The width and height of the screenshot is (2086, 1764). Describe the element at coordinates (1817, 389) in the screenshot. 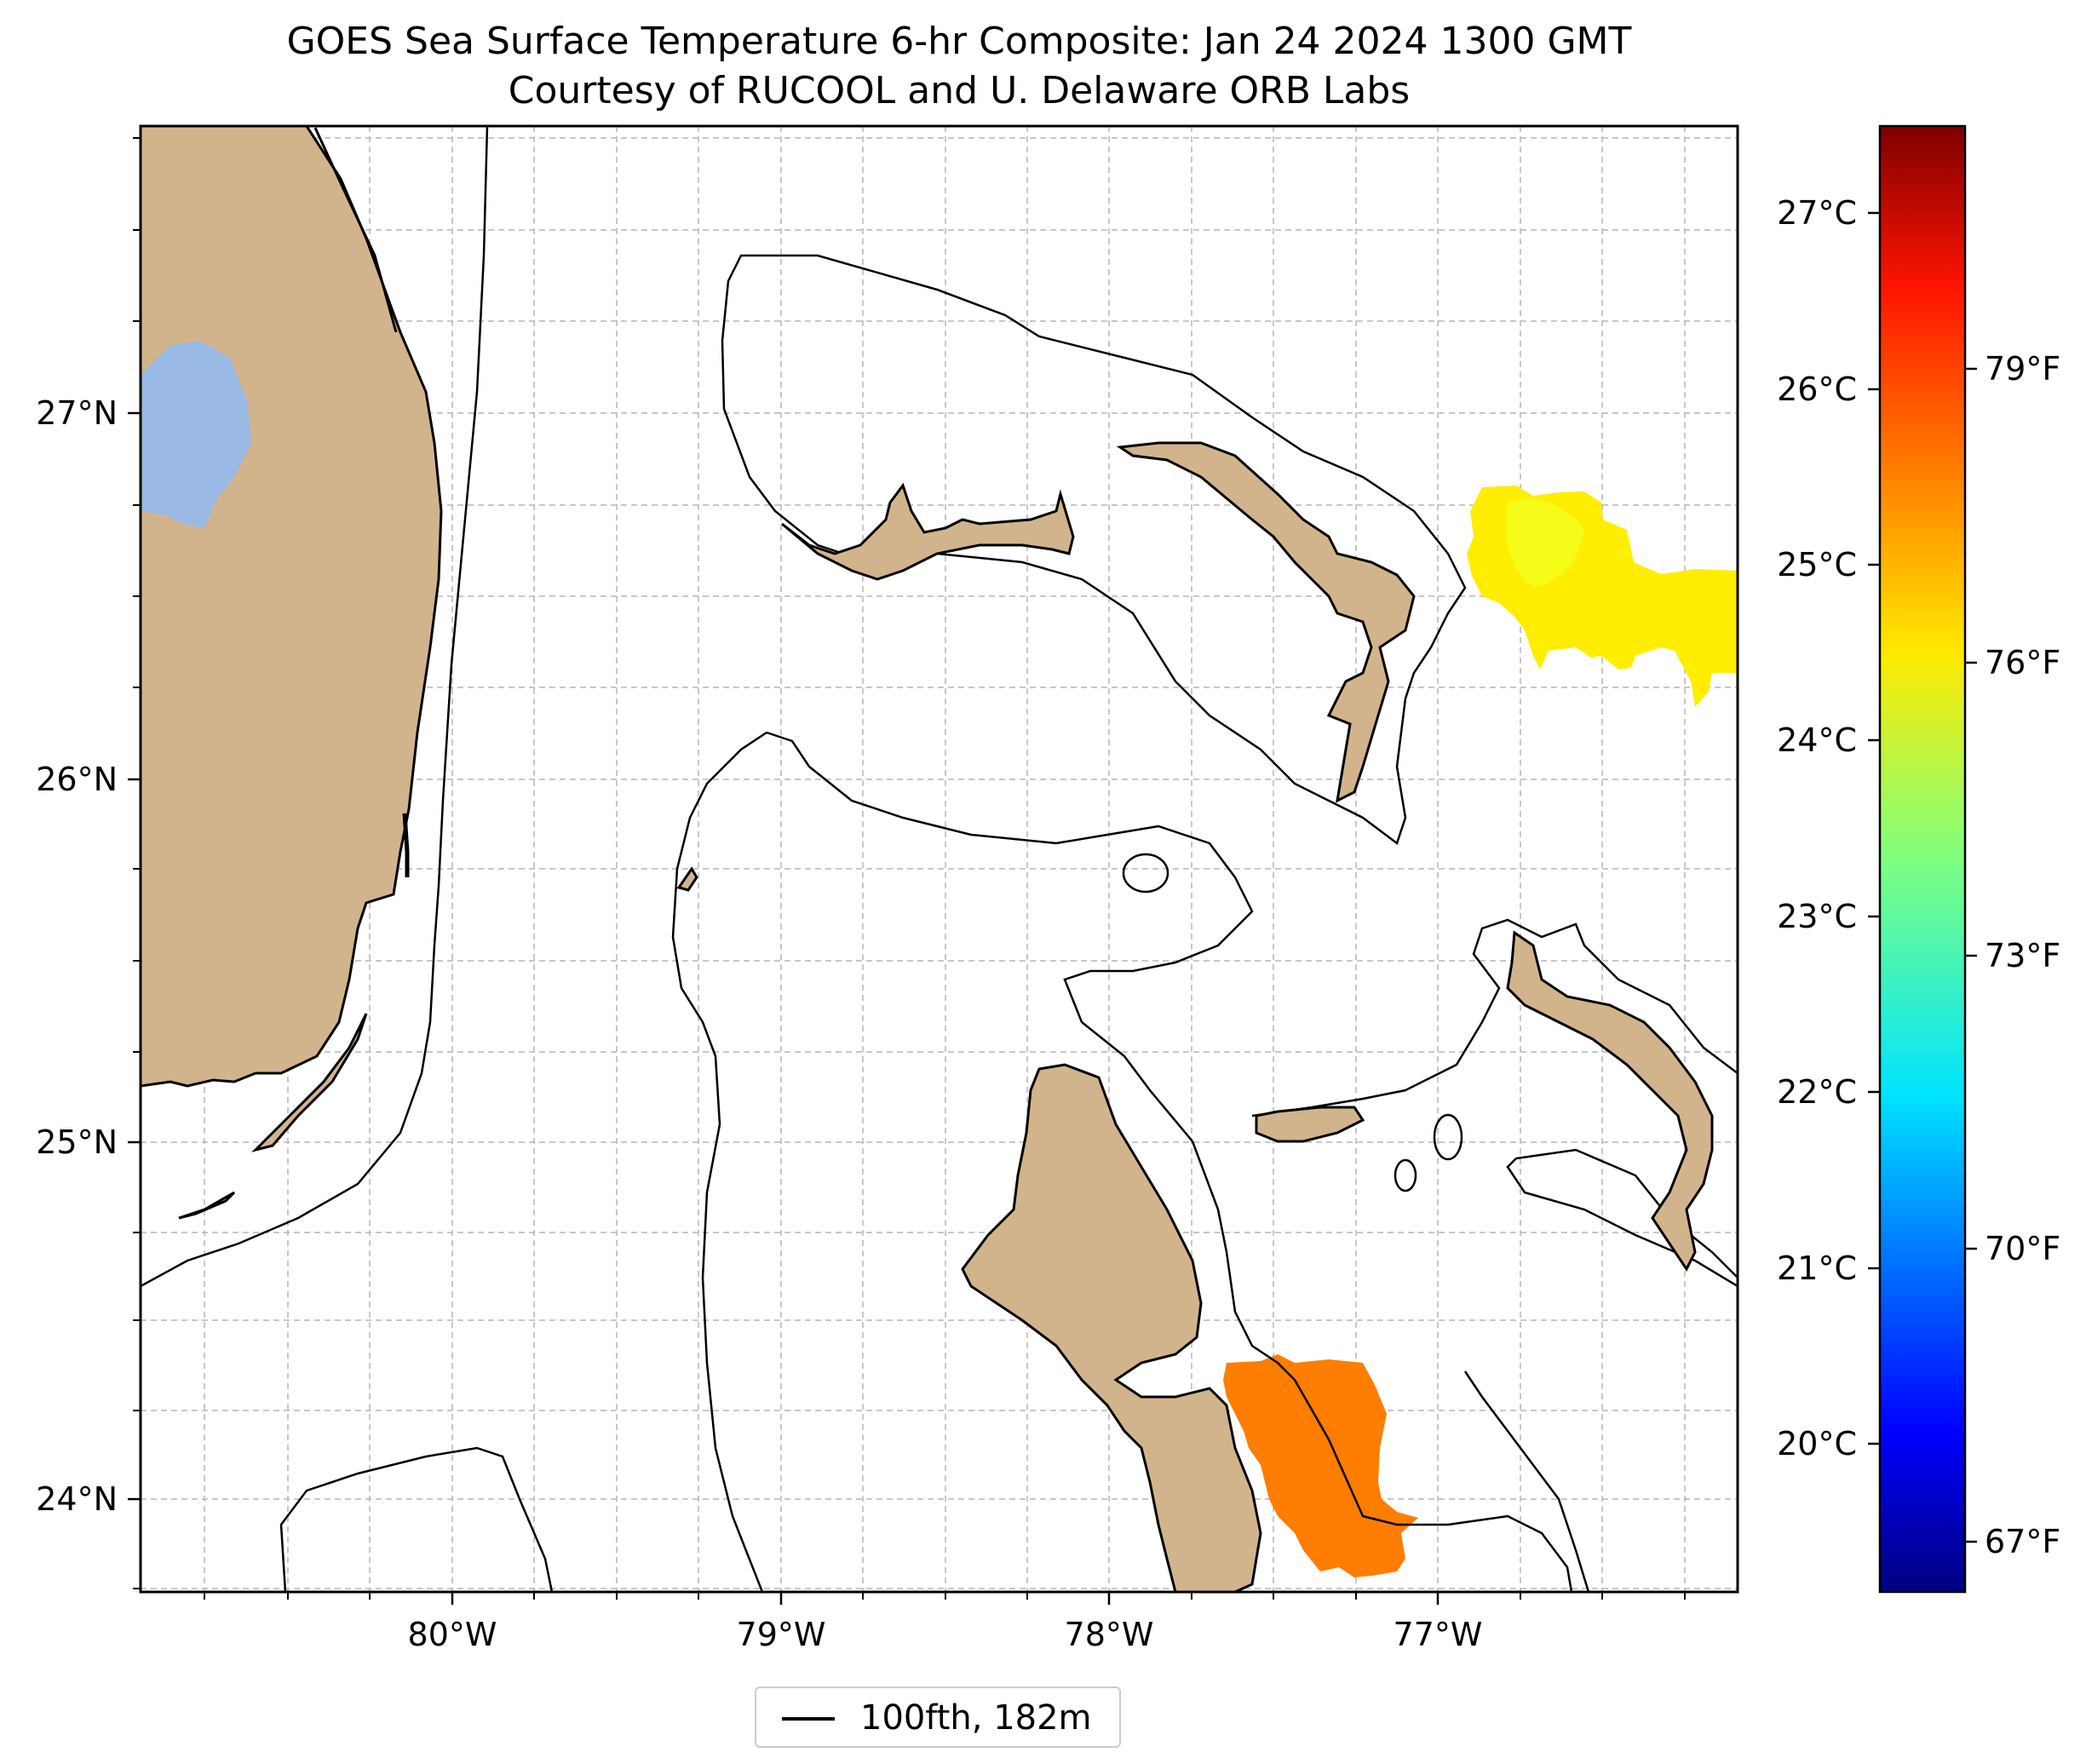

I see `celsius-tick-label: 26°C` at that location.